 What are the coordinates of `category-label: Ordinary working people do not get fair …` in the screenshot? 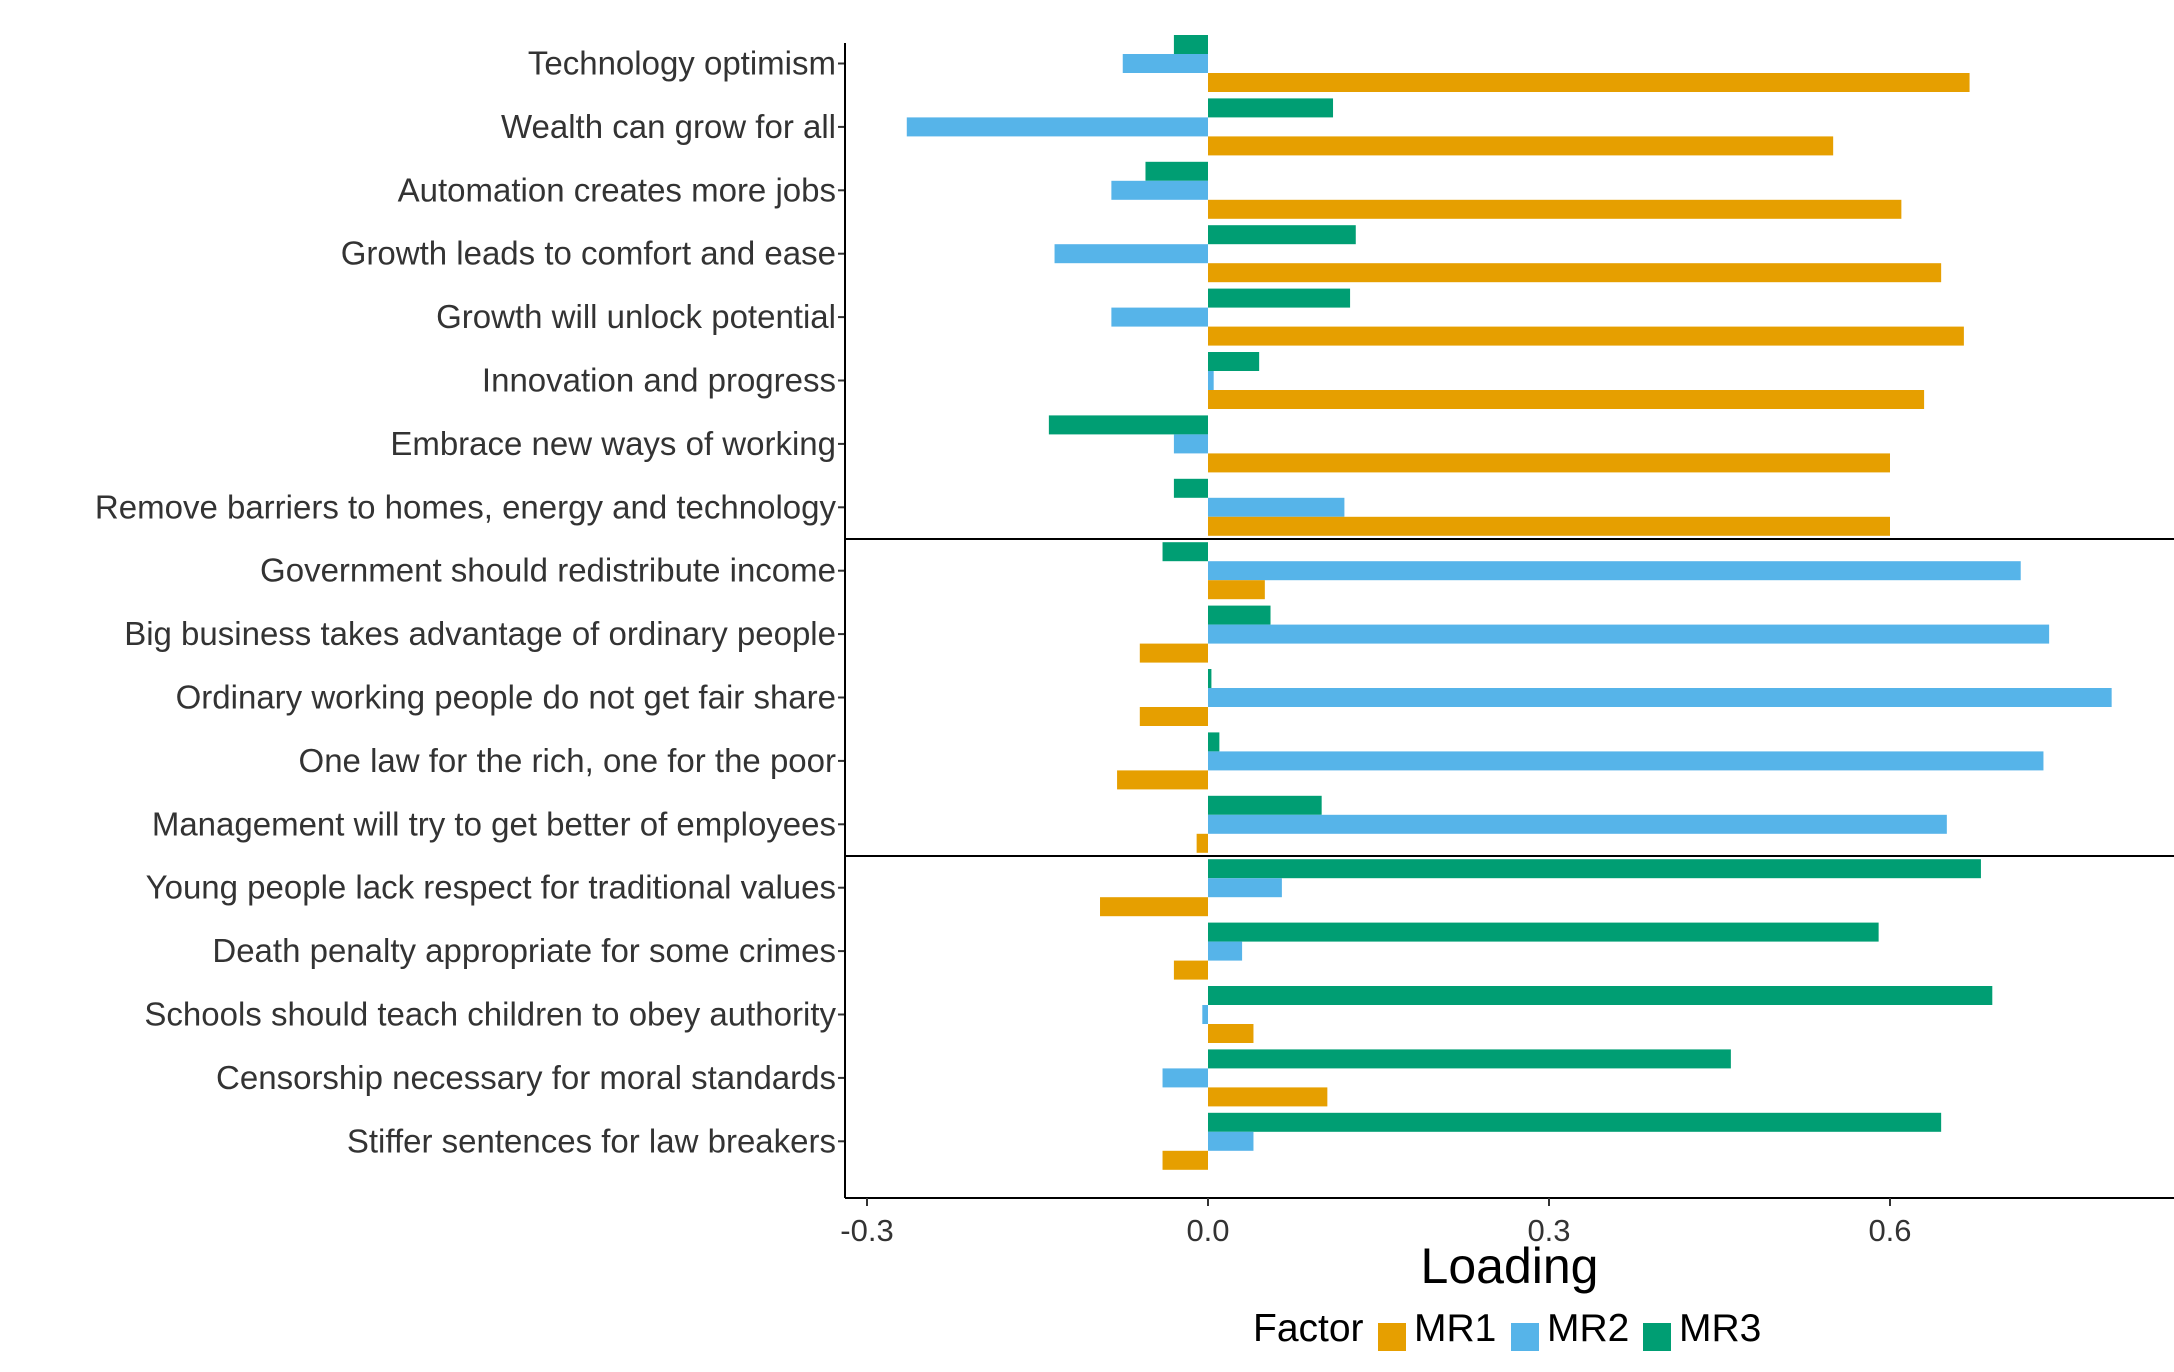 It's located at (506, 697).